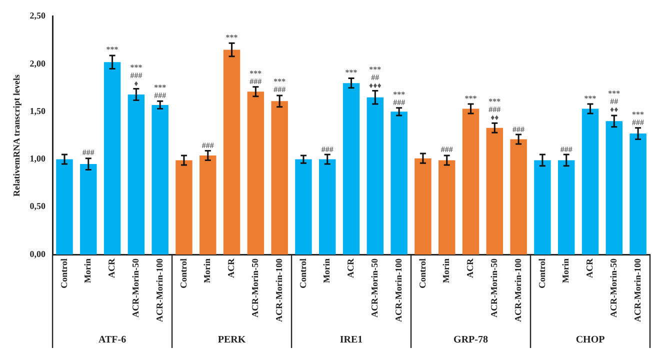 The height and width of the screenshot is (360, 666). What do you see at coordinates (38, 253) in the screenshot?
I see `y-tick-label: 0,00` at bounding box center [38, 253].